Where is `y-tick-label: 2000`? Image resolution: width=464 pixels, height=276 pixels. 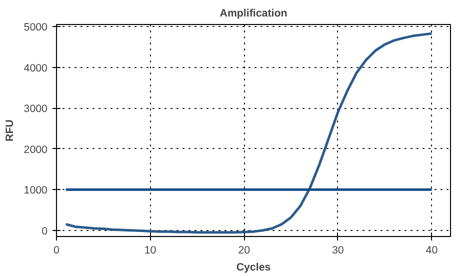 y-tick-label: 2000 is located at coordinates (36, 150).